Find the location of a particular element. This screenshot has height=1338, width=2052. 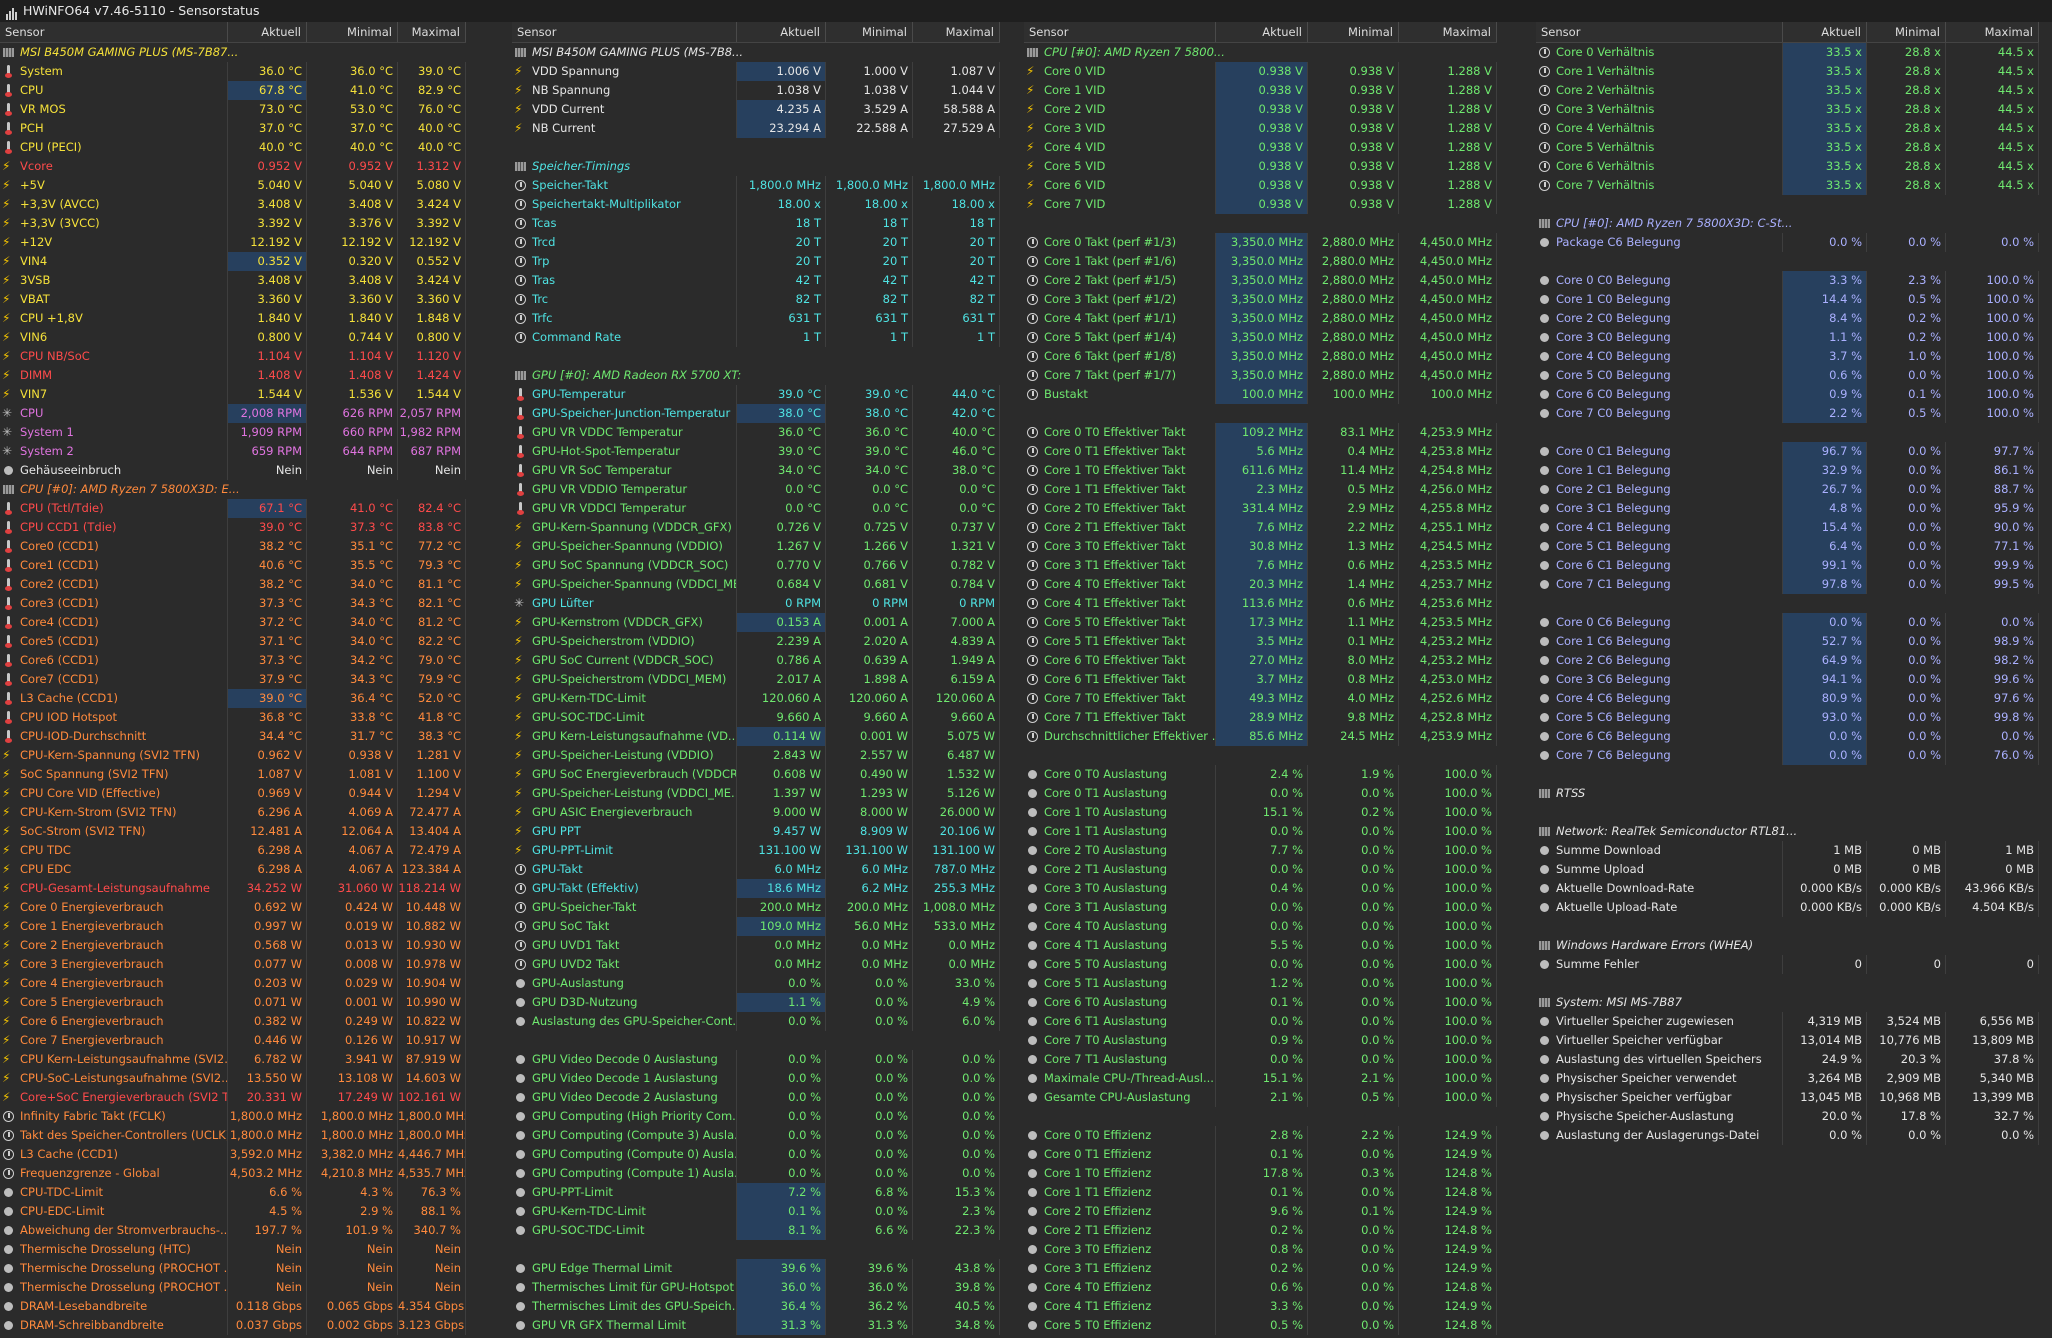

sensor-row: Summe Upload 0 MB 0 MB 0 MB is located at coordinates (1787, 869).